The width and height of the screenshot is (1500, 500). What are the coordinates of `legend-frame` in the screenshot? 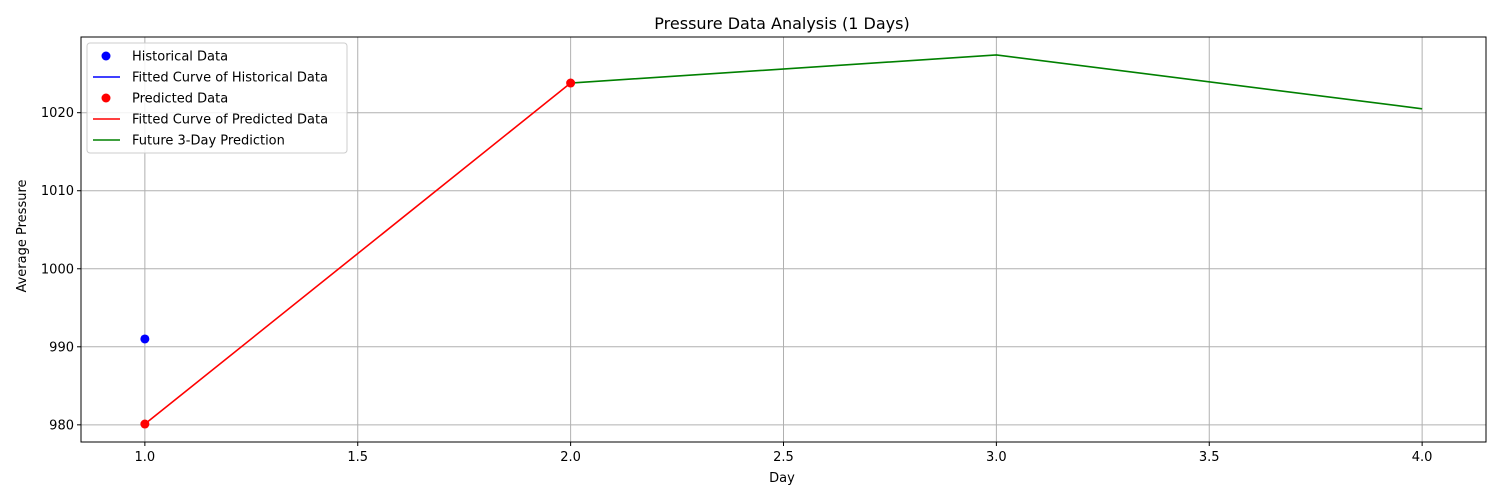 It's located at (217, 98).